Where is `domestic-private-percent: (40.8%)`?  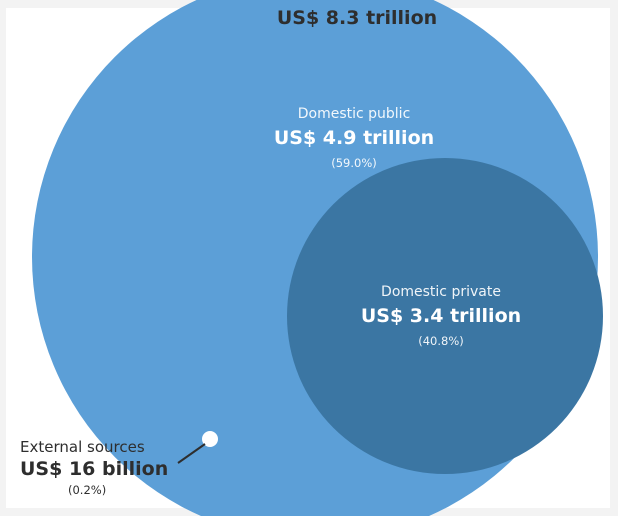 domestic-private-percent: (40.8%) is located at coordinates (441, 341).